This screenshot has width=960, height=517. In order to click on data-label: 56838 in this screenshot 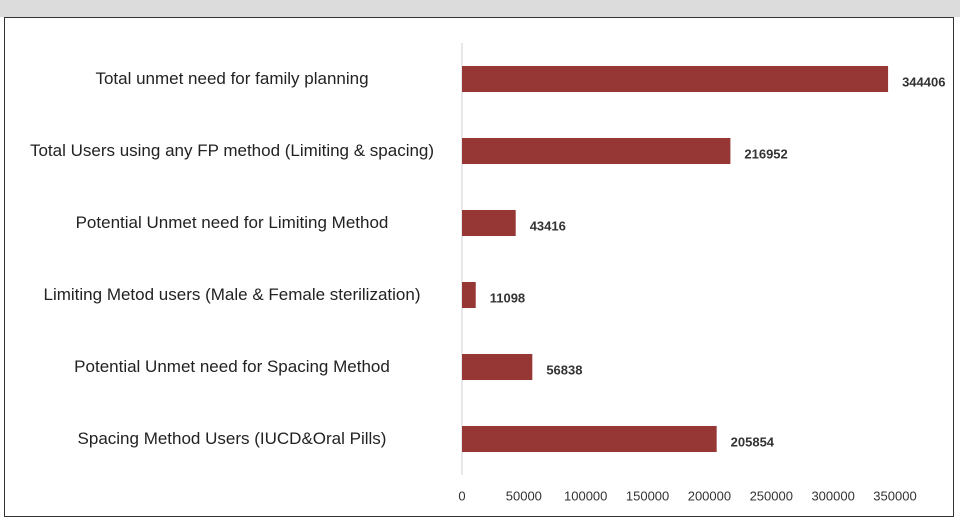, I will do `click(564, 369)`.